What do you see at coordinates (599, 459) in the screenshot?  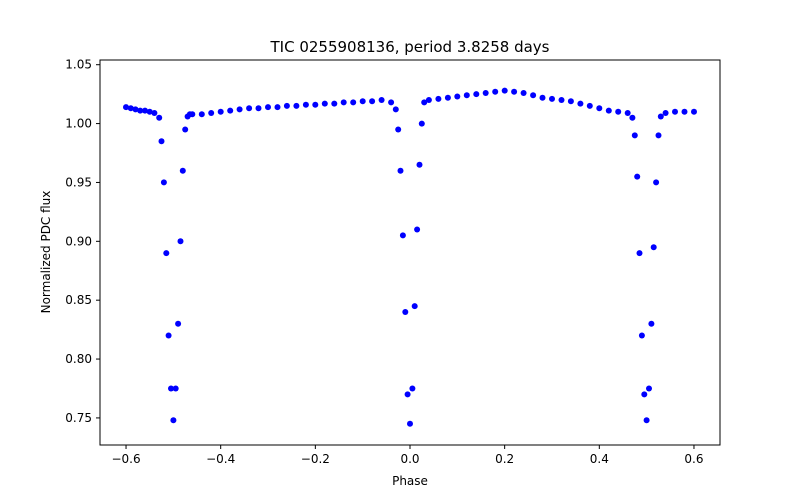 I see `x-tick-label: 0.4` at bounding box center [599, 459].